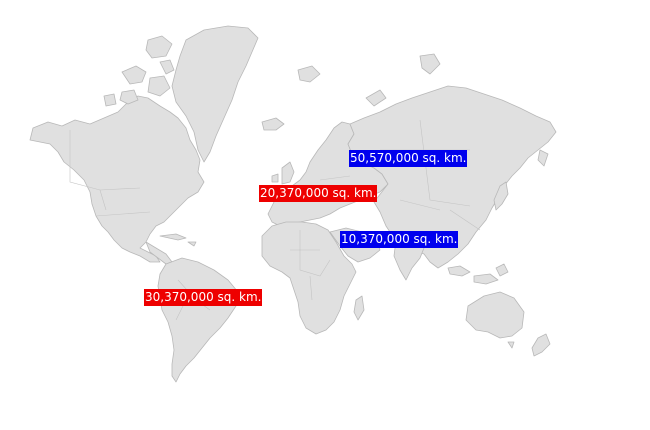 The height and width of the screenshot is (430, 650). Describe the element at coordinates (215, 94) in the screenshot. I see `greenland-landmass` at that location.